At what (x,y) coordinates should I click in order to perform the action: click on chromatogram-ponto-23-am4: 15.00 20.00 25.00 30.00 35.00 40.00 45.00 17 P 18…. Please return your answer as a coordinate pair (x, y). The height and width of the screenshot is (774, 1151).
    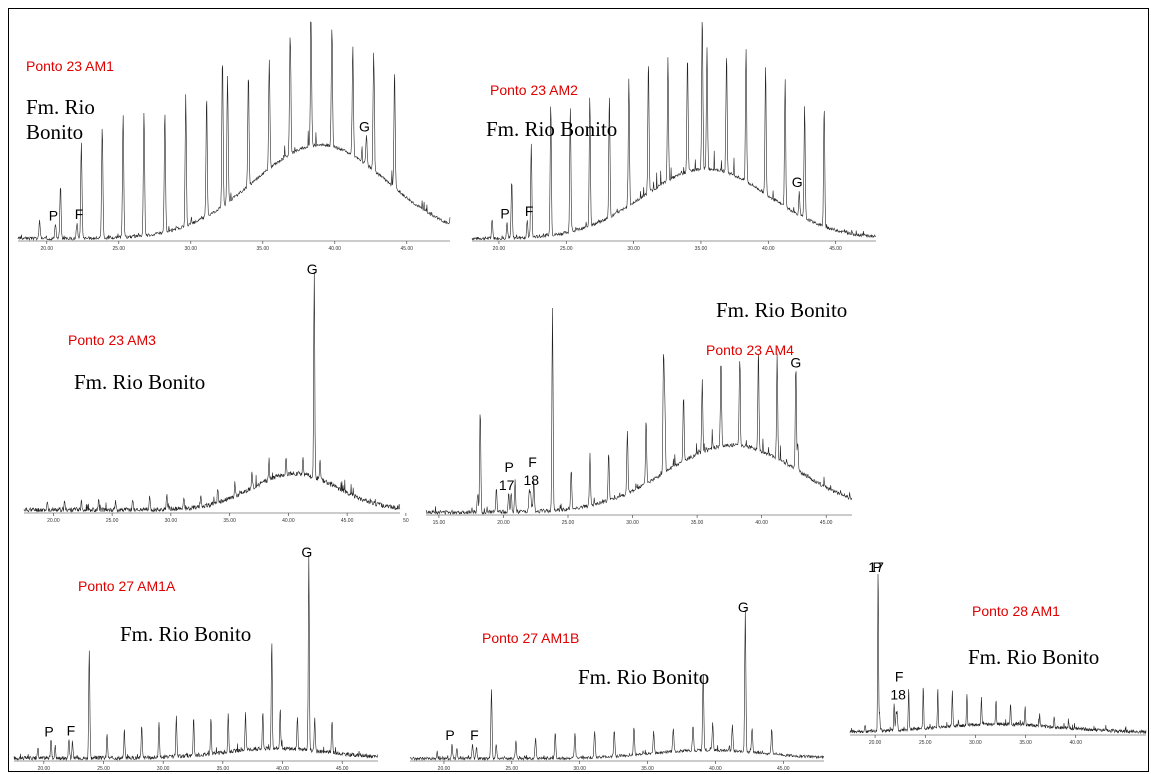
    Looking at the image, I should click on (639, 416).